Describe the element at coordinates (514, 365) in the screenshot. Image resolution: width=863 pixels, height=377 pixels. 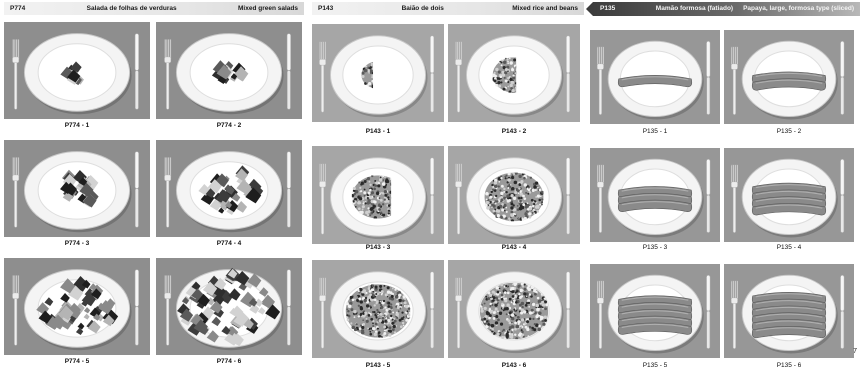
I see `portion-label: P143 - 6` at that location.